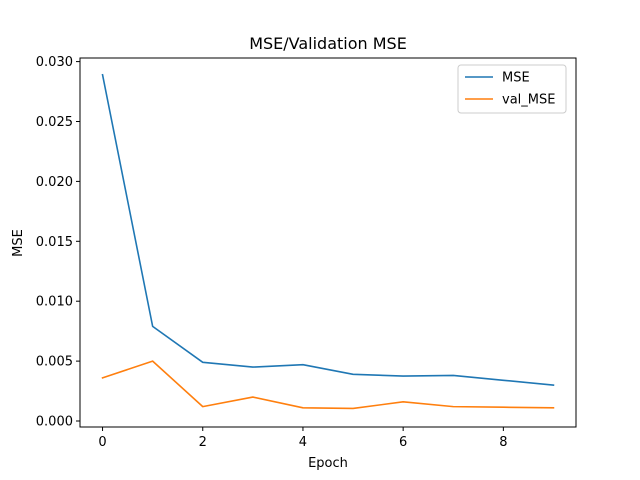 This screenshot has width=640, height=480. What do you see at coordinates (516, 78) in the screenshot?
I see `legend-label: MSE` at bounding box center [516, 78].